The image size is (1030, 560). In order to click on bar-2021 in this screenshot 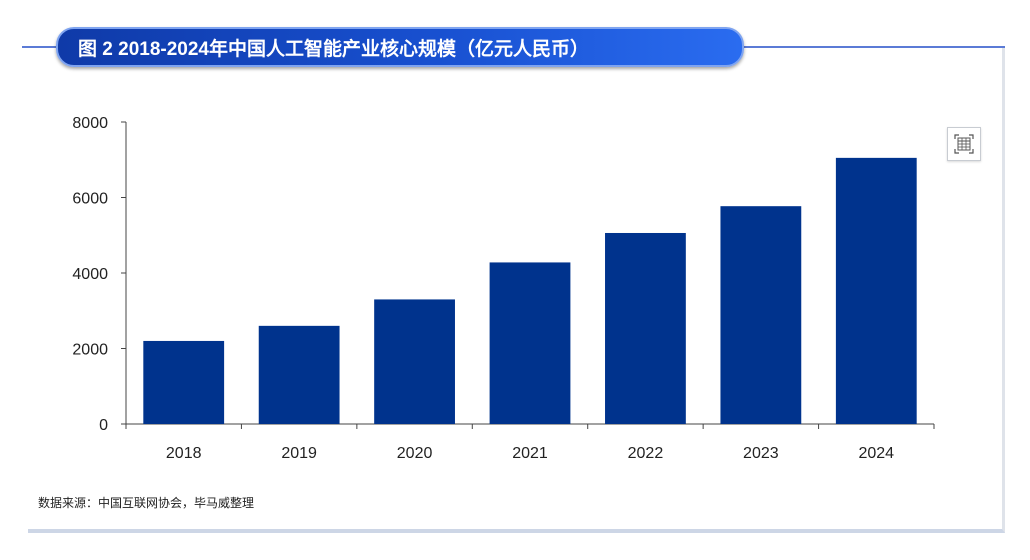, I will do `click(530, 343)`.